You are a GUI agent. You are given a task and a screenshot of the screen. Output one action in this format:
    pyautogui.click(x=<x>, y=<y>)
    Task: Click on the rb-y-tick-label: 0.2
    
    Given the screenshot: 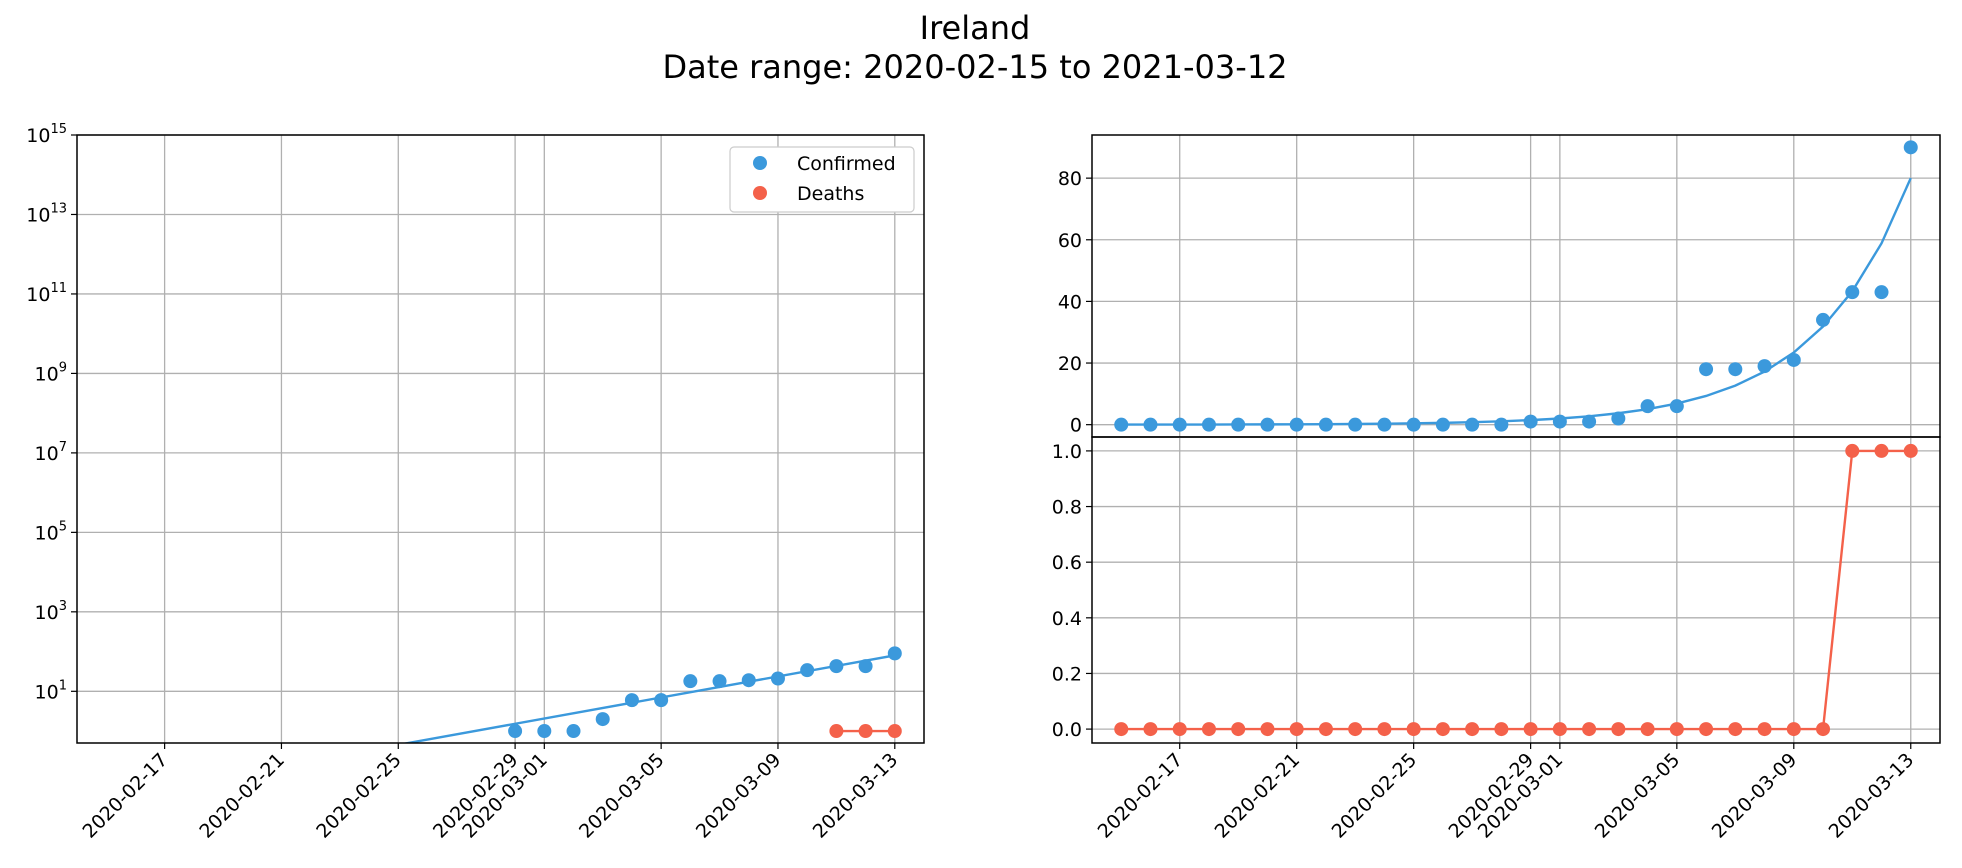 What is the action you would take?
    pyautogui.click(x=1067, y=674)
    